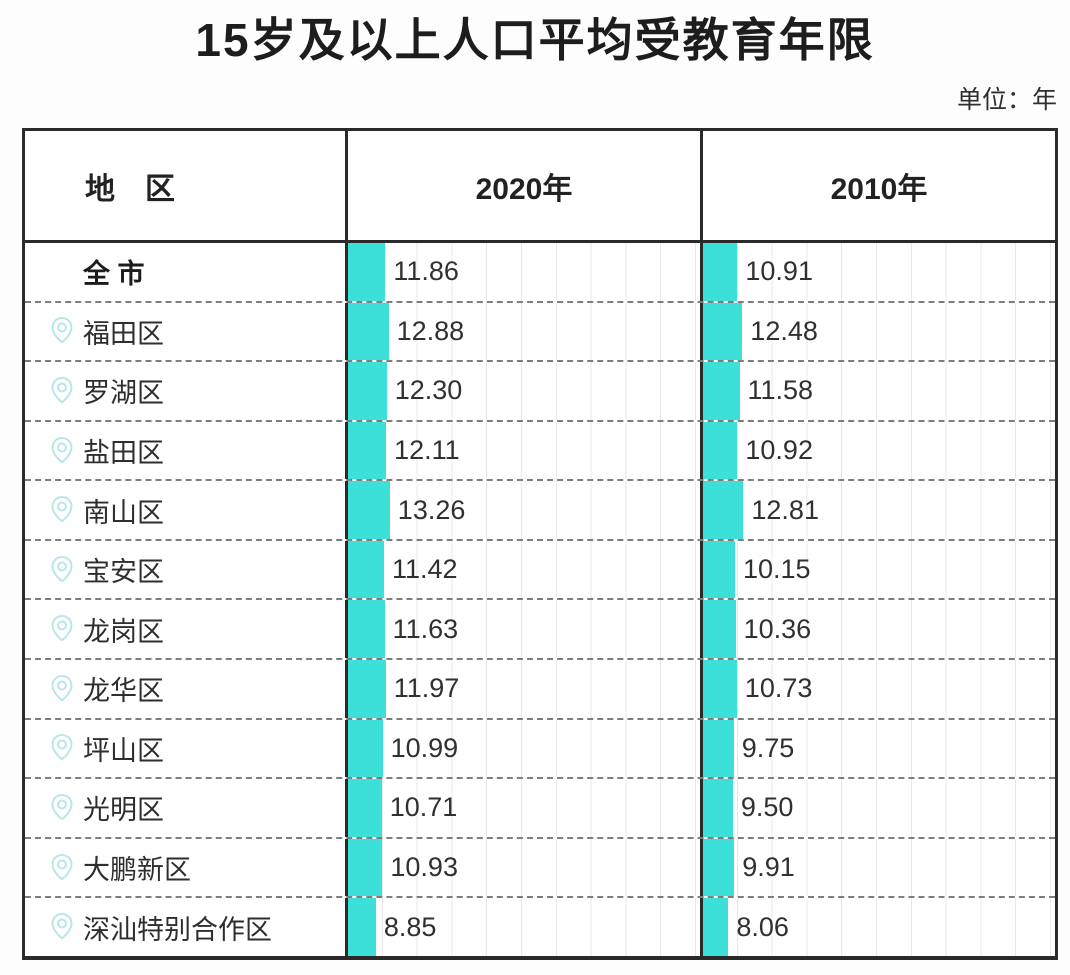 This screenshot has width=1070, height=975. I want to click on table-row: 龙岗区 11.63 10.36, so click(540, 630).